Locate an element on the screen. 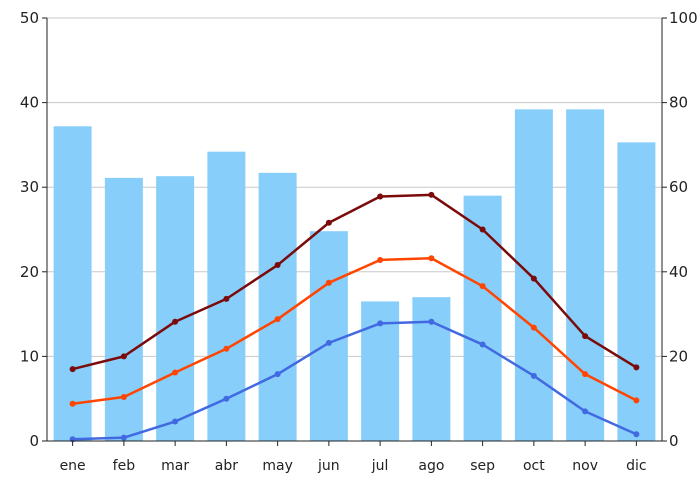 The height and width of the screenshot is (477, 700). series-point-1-ago is located at coordinates (431, 194).